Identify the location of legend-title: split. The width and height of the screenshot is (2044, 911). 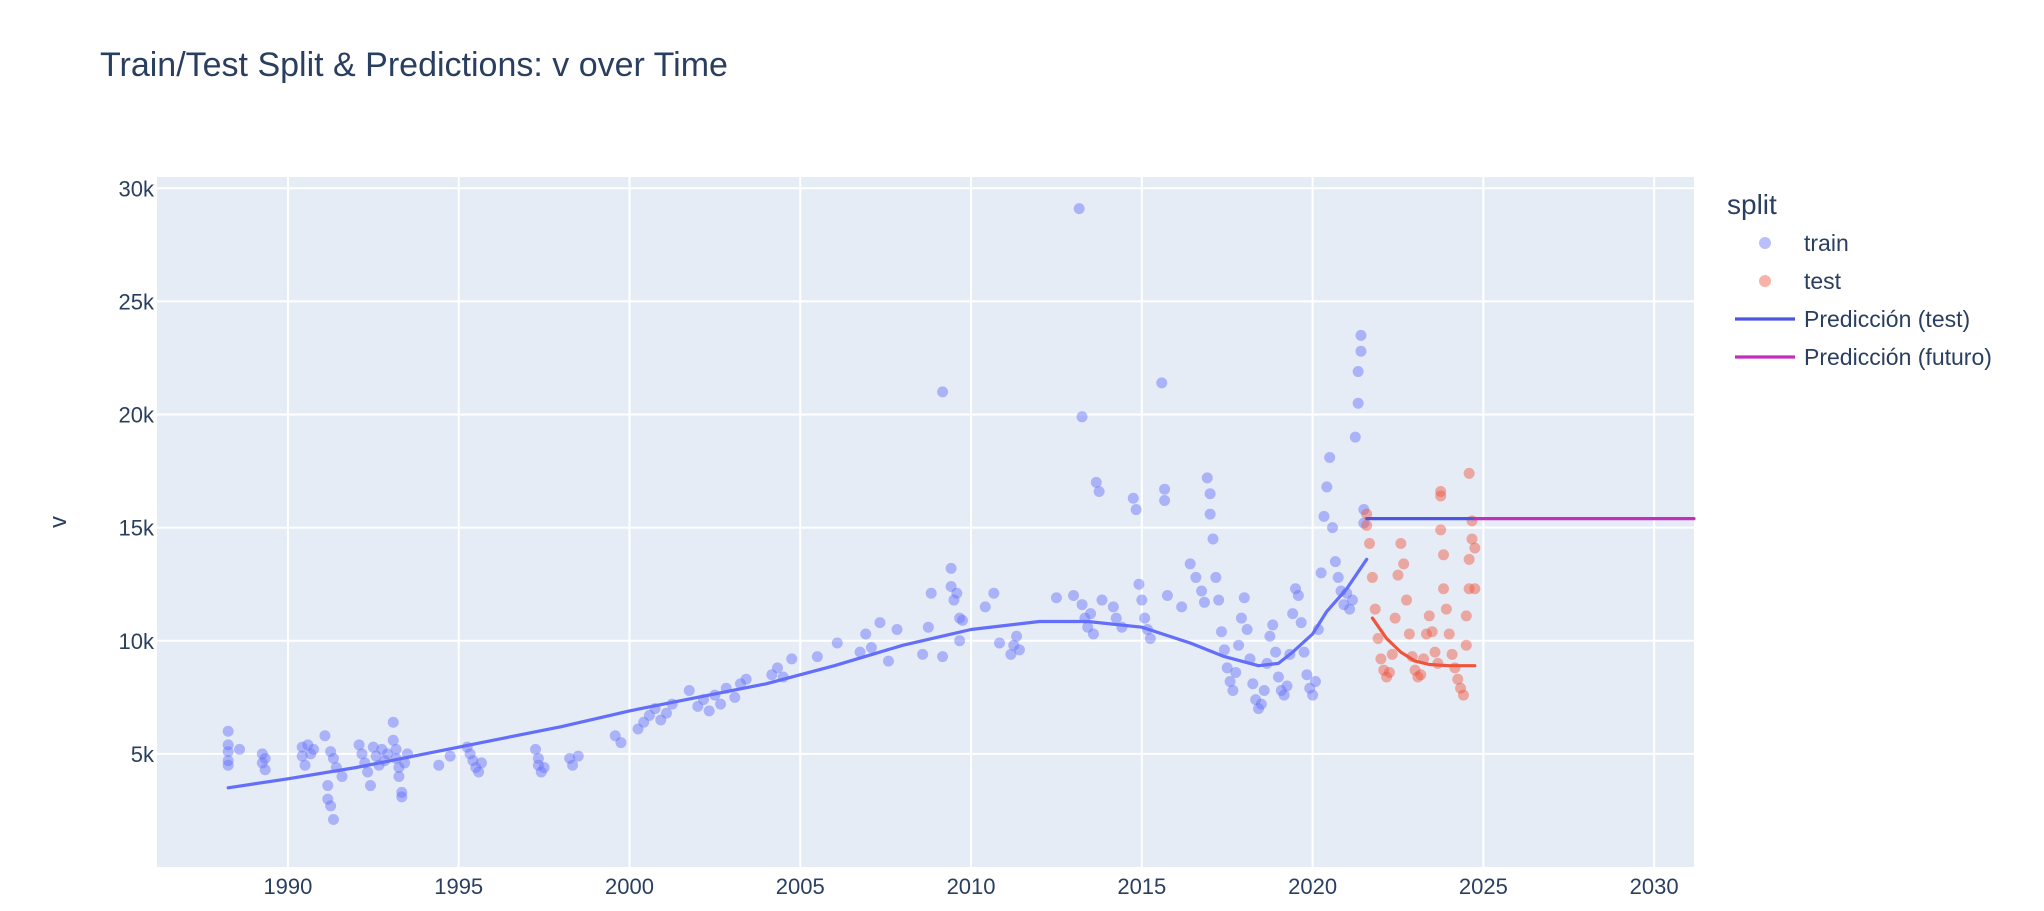
(1752, 204).